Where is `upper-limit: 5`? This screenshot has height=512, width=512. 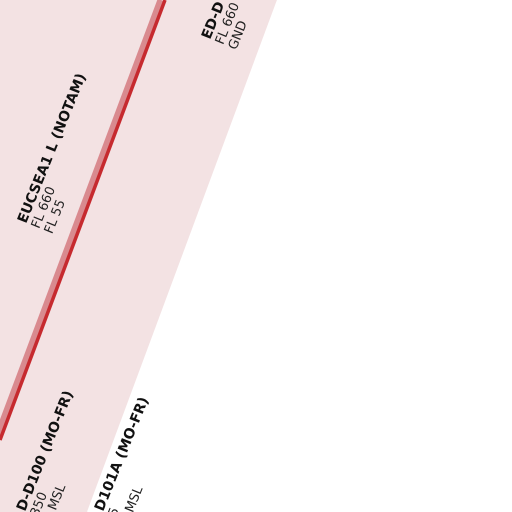
upper-limit: 5 is located at coordinates (114, 508).